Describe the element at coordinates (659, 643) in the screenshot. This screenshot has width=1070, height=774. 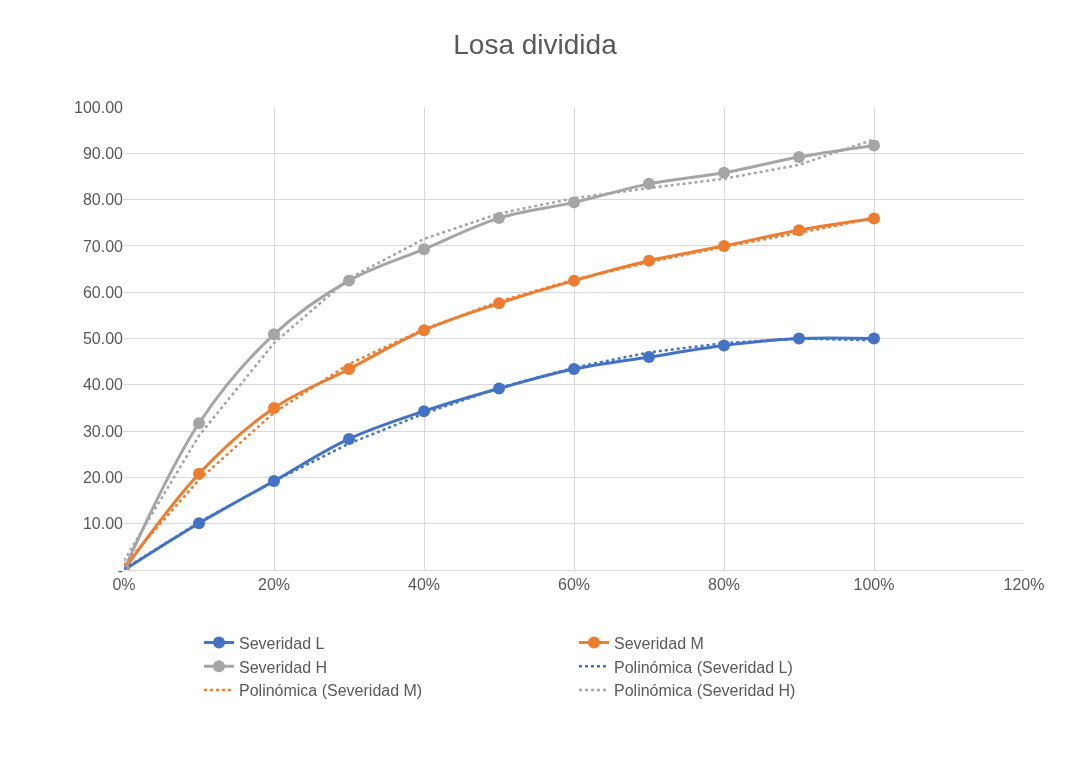
I see `legend-label: Severidad M` at that location.